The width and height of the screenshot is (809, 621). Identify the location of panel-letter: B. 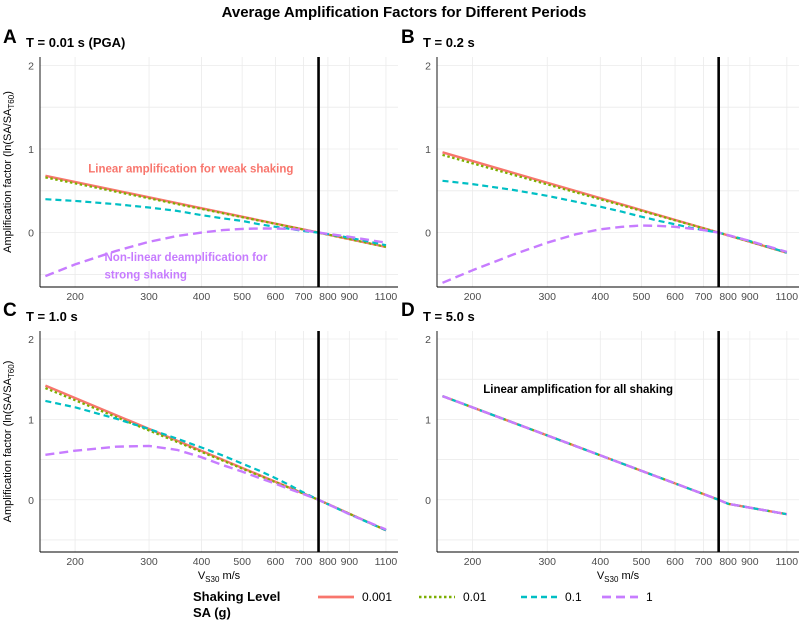
(408, 37).